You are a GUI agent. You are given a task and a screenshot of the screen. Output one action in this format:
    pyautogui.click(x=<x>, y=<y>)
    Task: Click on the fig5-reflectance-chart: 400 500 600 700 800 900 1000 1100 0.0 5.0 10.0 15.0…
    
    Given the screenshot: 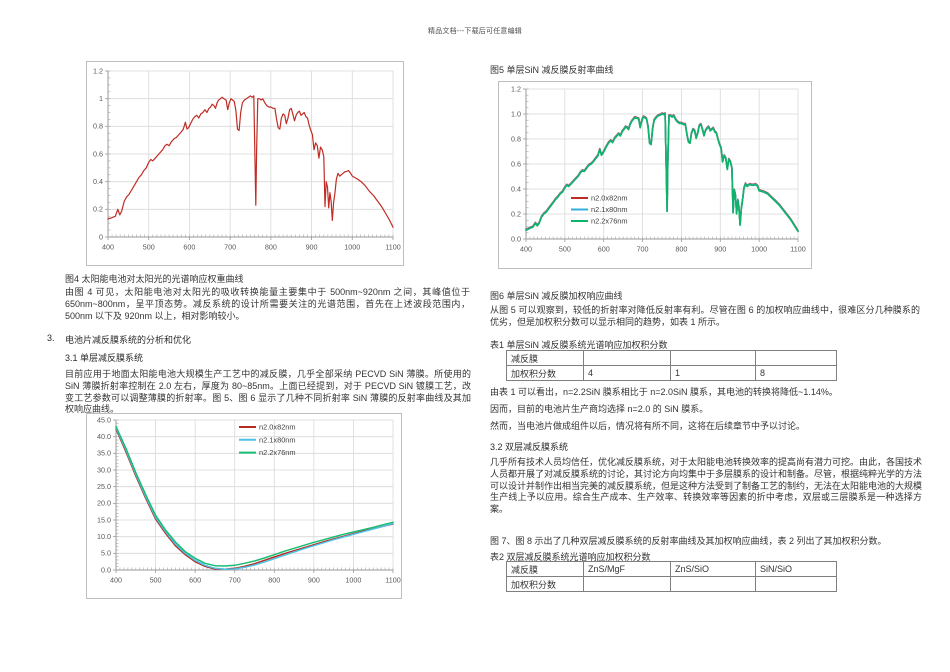 What is the action you would take?
    pyautogui.click(x=244, y=506)
    